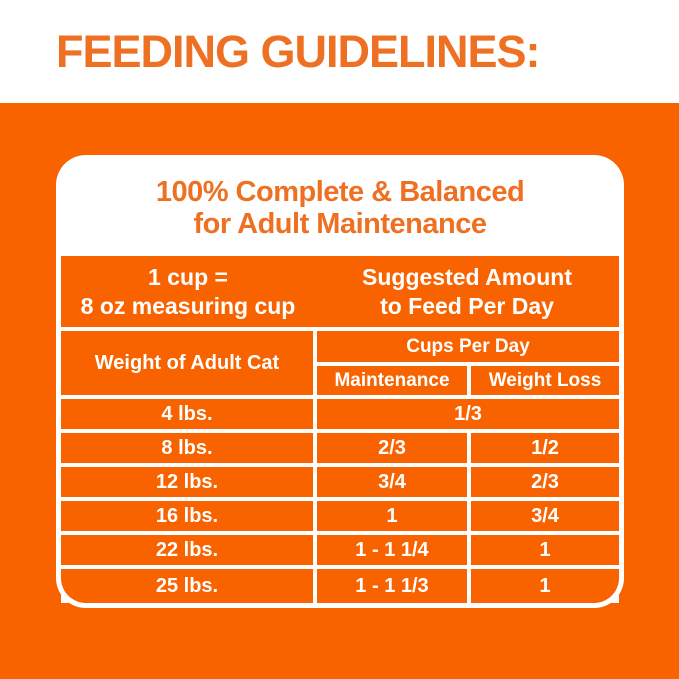 This screenshot has width=679, height=679. What do you see at coordinates (545, 516) in the screenshot?
I see `table-row-weight-loss: 3/4` at bounding box center [545, 516].